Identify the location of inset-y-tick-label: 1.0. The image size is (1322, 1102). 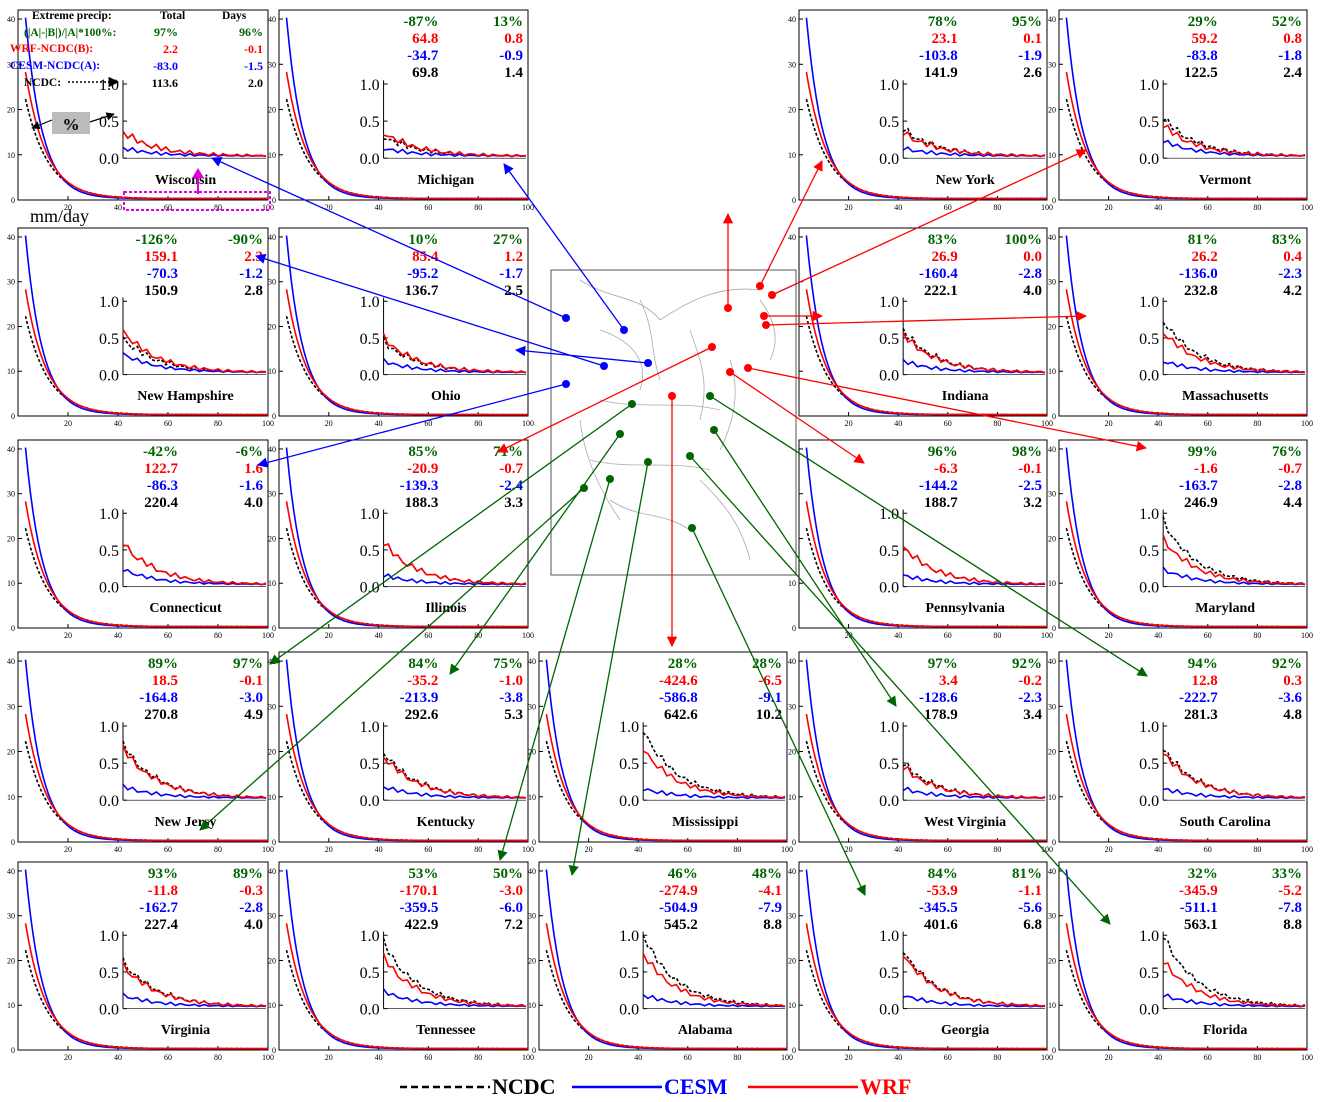
(109, 727).